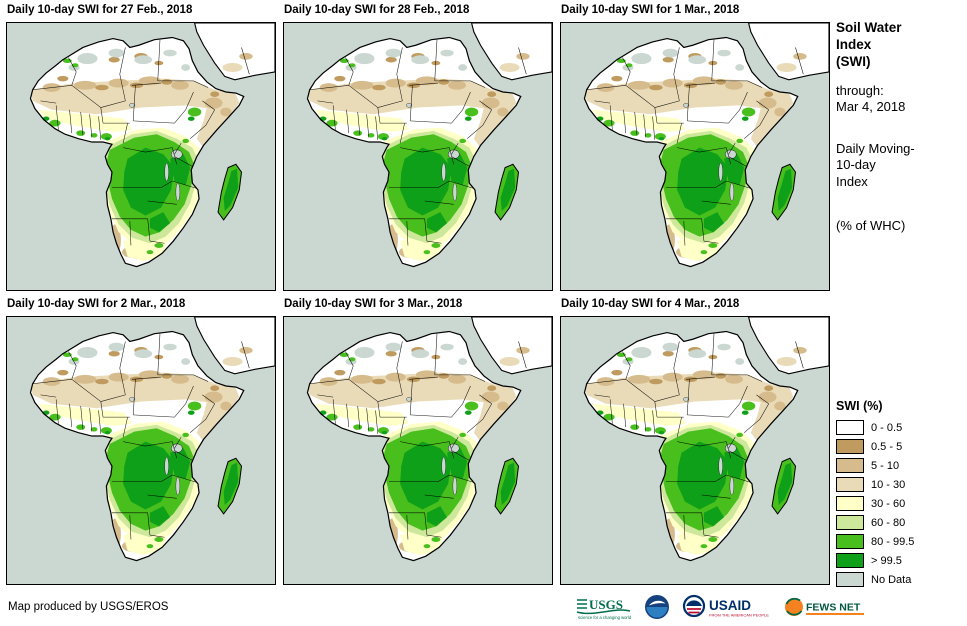  What do you see at coordinates (605, 617) in the screenshot?
I see `usgs-tagline: science for a changing world` at bounding box center [605, 617].